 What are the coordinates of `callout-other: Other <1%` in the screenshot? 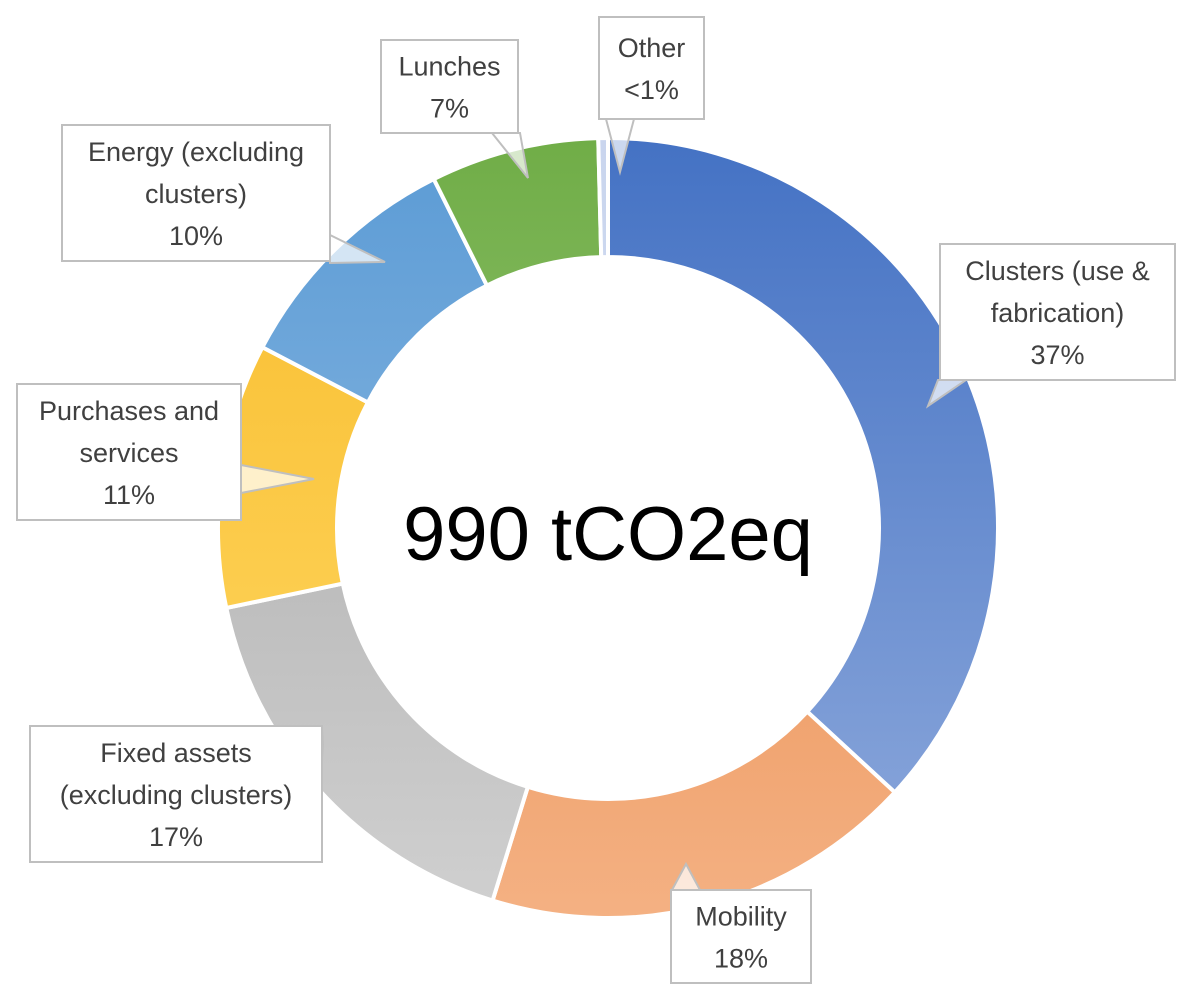 It's located at (651, 96).